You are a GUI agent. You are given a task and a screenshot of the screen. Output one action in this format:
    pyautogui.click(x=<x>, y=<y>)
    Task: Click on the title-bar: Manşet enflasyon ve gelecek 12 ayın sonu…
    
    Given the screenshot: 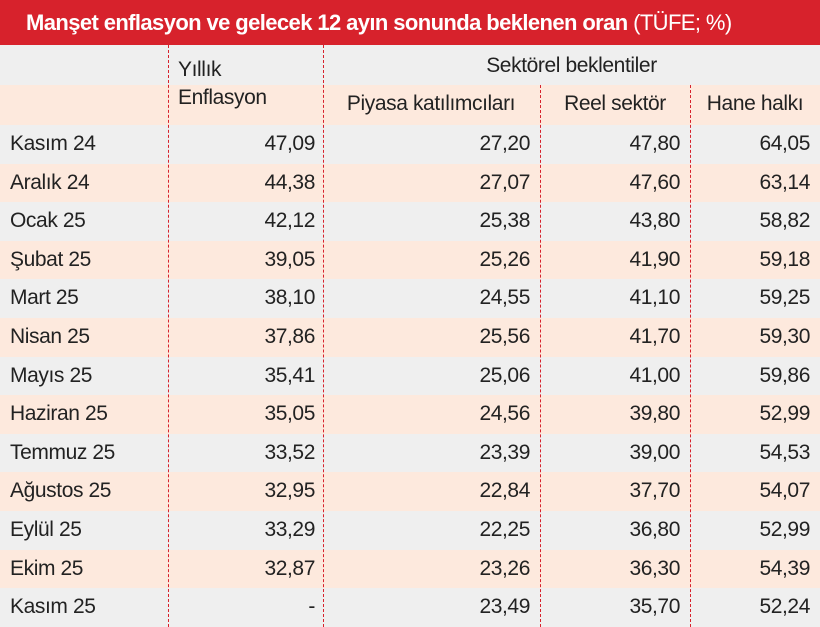 What is the action you would take?
    pyautogui.click(x=410, y=22)
    